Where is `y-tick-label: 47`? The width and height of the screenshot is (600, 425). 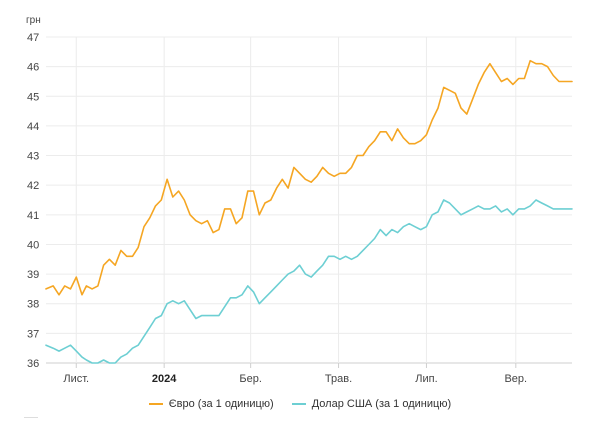
y-tick-label: 47 is located at coordinates (33, 38).